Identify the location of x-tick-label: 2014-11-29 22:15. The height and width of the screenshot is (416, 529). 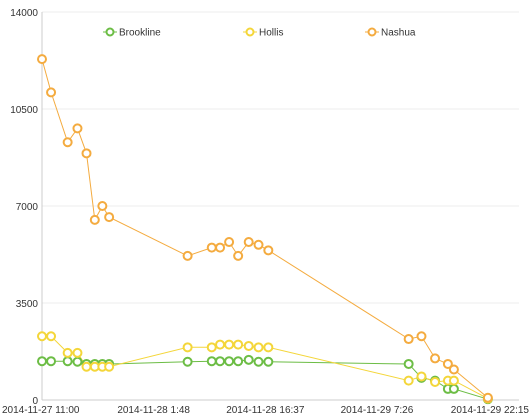
(490, 410).